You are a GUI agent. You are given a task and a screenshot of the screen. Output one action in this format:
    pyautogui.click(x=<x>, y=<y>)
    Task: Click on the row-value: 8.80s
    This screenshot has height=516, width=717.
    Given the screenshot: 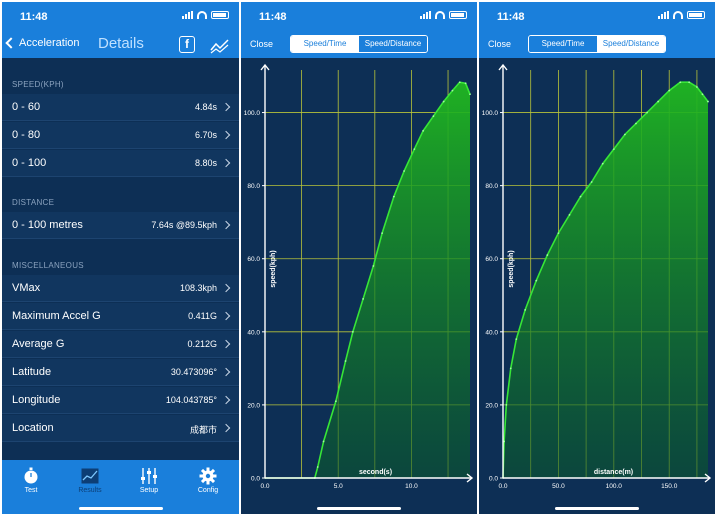 What is the action you would take?
    pyautogui.click(x=205, y=163)
    